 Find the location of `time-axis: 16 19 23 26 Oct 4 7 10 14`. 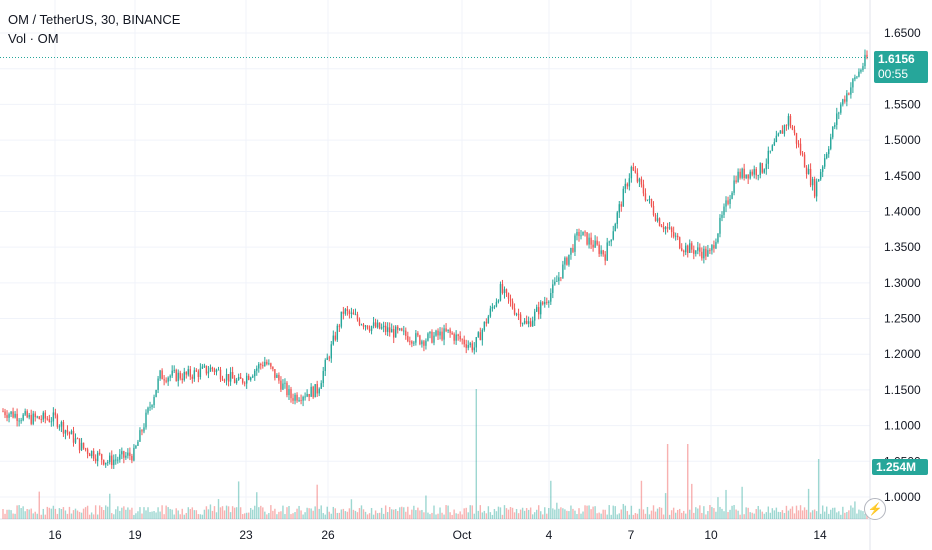

time-axis: 16 19 23 26 Oct 4 7 10 14 is located at coordinates (437, 535).